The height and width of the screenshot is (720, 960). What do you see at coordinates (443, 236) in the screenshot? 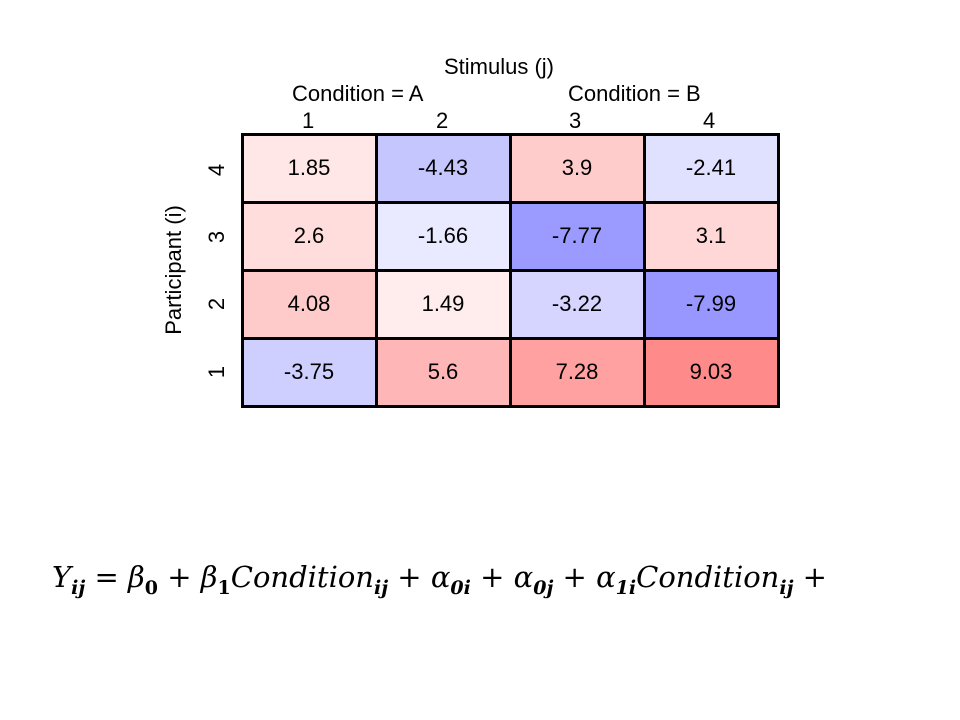
I see `heatmap-cell: -1.66` at bounding box center [443, 236].